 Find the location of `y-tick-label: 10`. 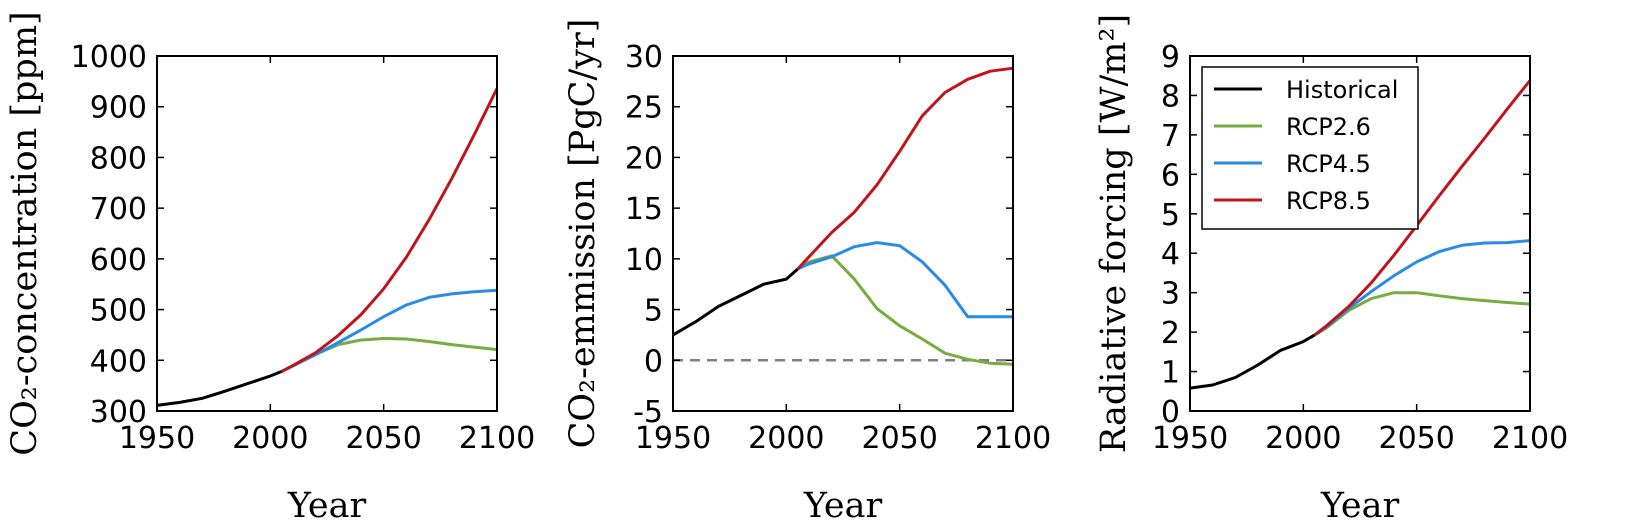

y-tick-label: 10 is located at coordinates (644, 260).